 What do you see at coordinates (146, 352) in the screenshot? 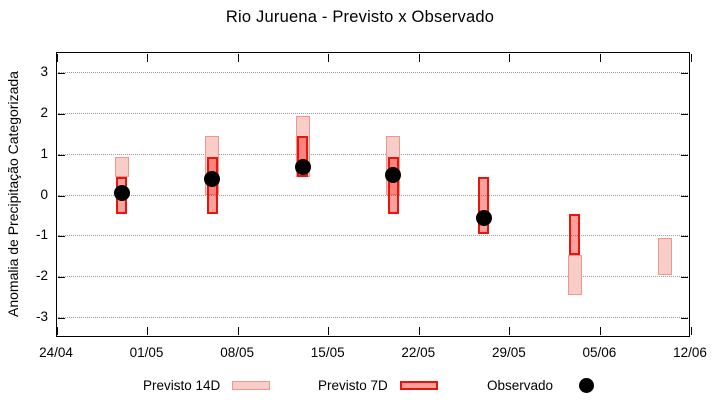
I see `x-tick-label: 01/05` at bounding box center [146, 352].